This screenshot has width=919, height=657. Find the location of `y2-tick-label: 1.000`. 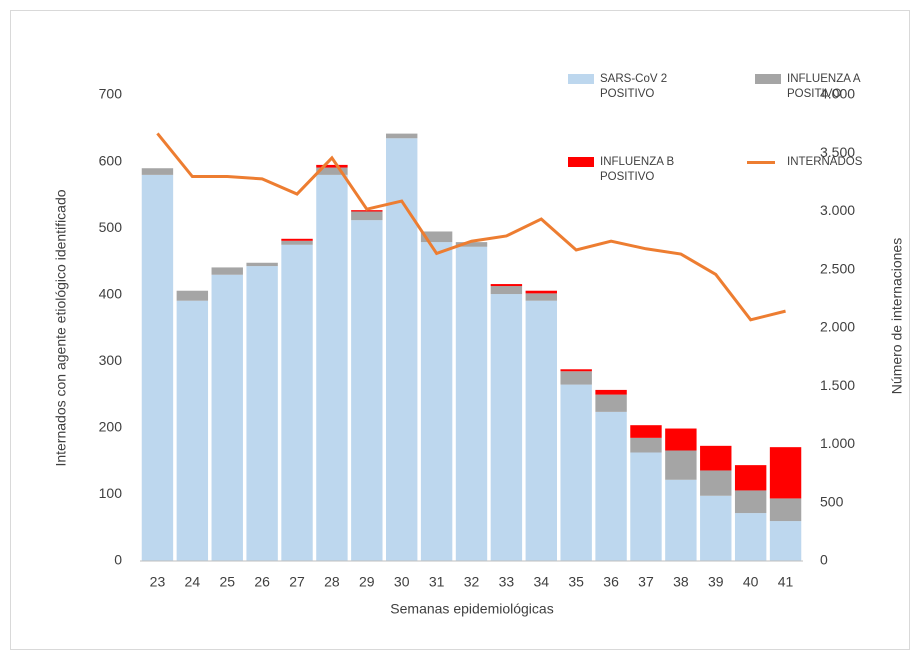

y2-tick-label: 1.000 is located at coordinates (837, 443).